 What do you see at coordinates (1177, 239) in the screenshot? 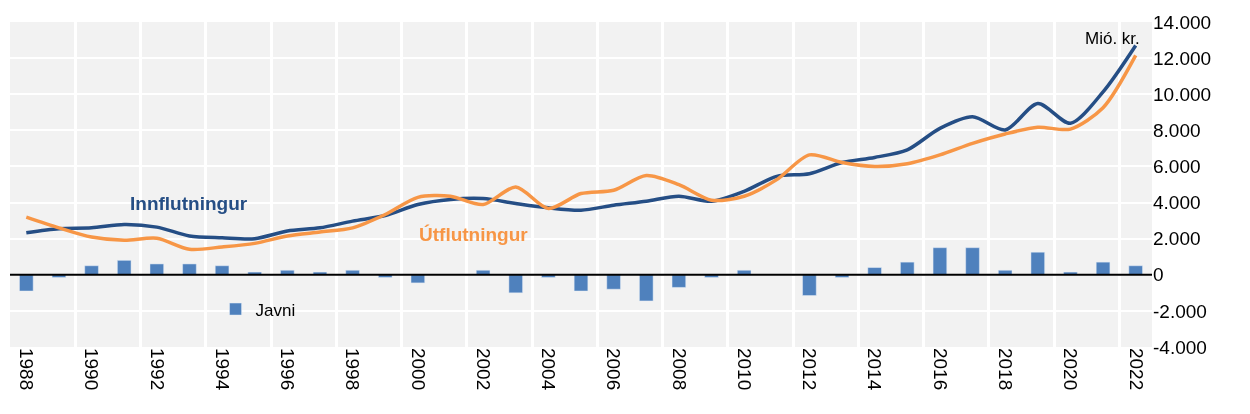
I see `y-tick-label: 2.000` at bounding box center [1177, 239].